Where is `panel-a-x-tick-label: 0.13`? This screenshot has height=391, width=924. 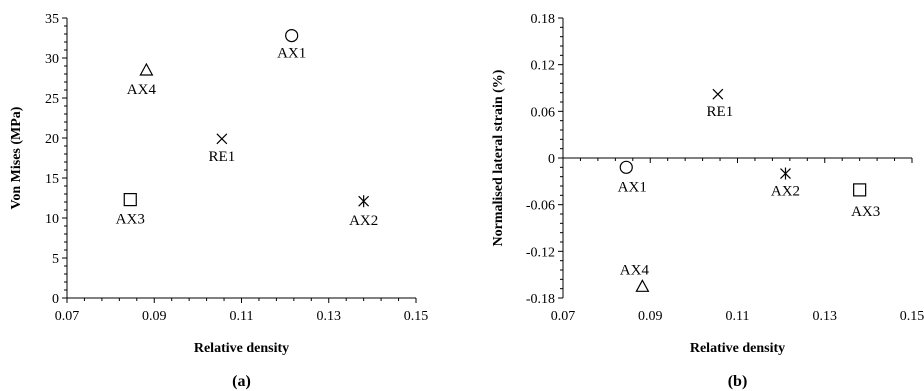
panel-a-x-tick-label: 0.13 is located at coordinates (329, 316).